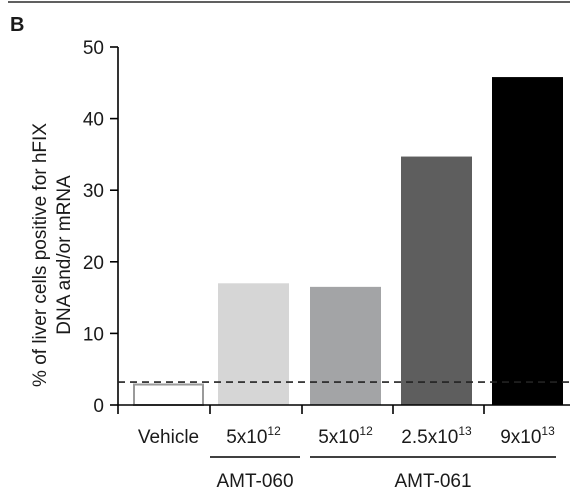  I want to click on x-tick-label: 9x10¹³, so click(527, 436).